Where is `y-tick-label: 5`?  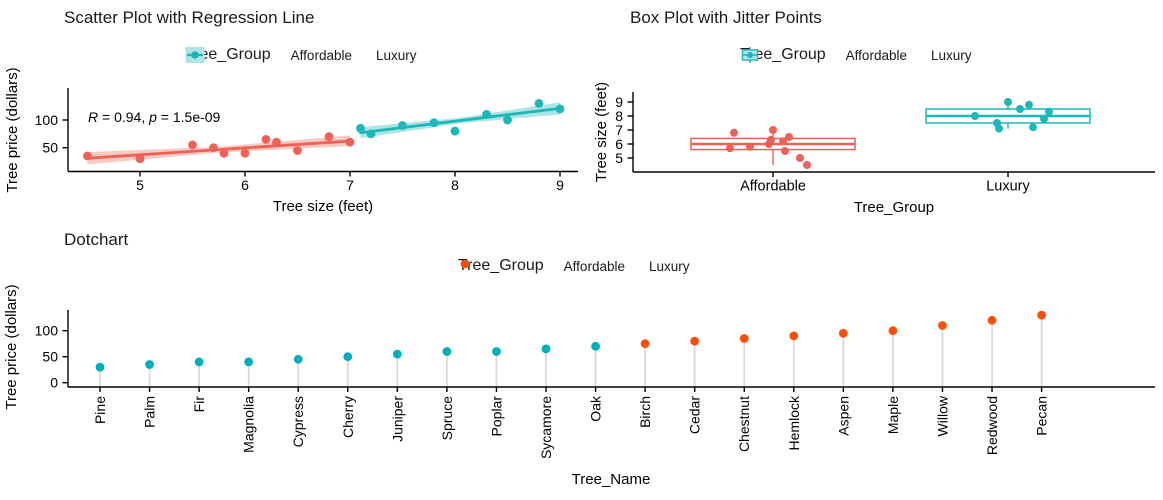 y-tick-label: 5 is located at coordinates (619, 158).